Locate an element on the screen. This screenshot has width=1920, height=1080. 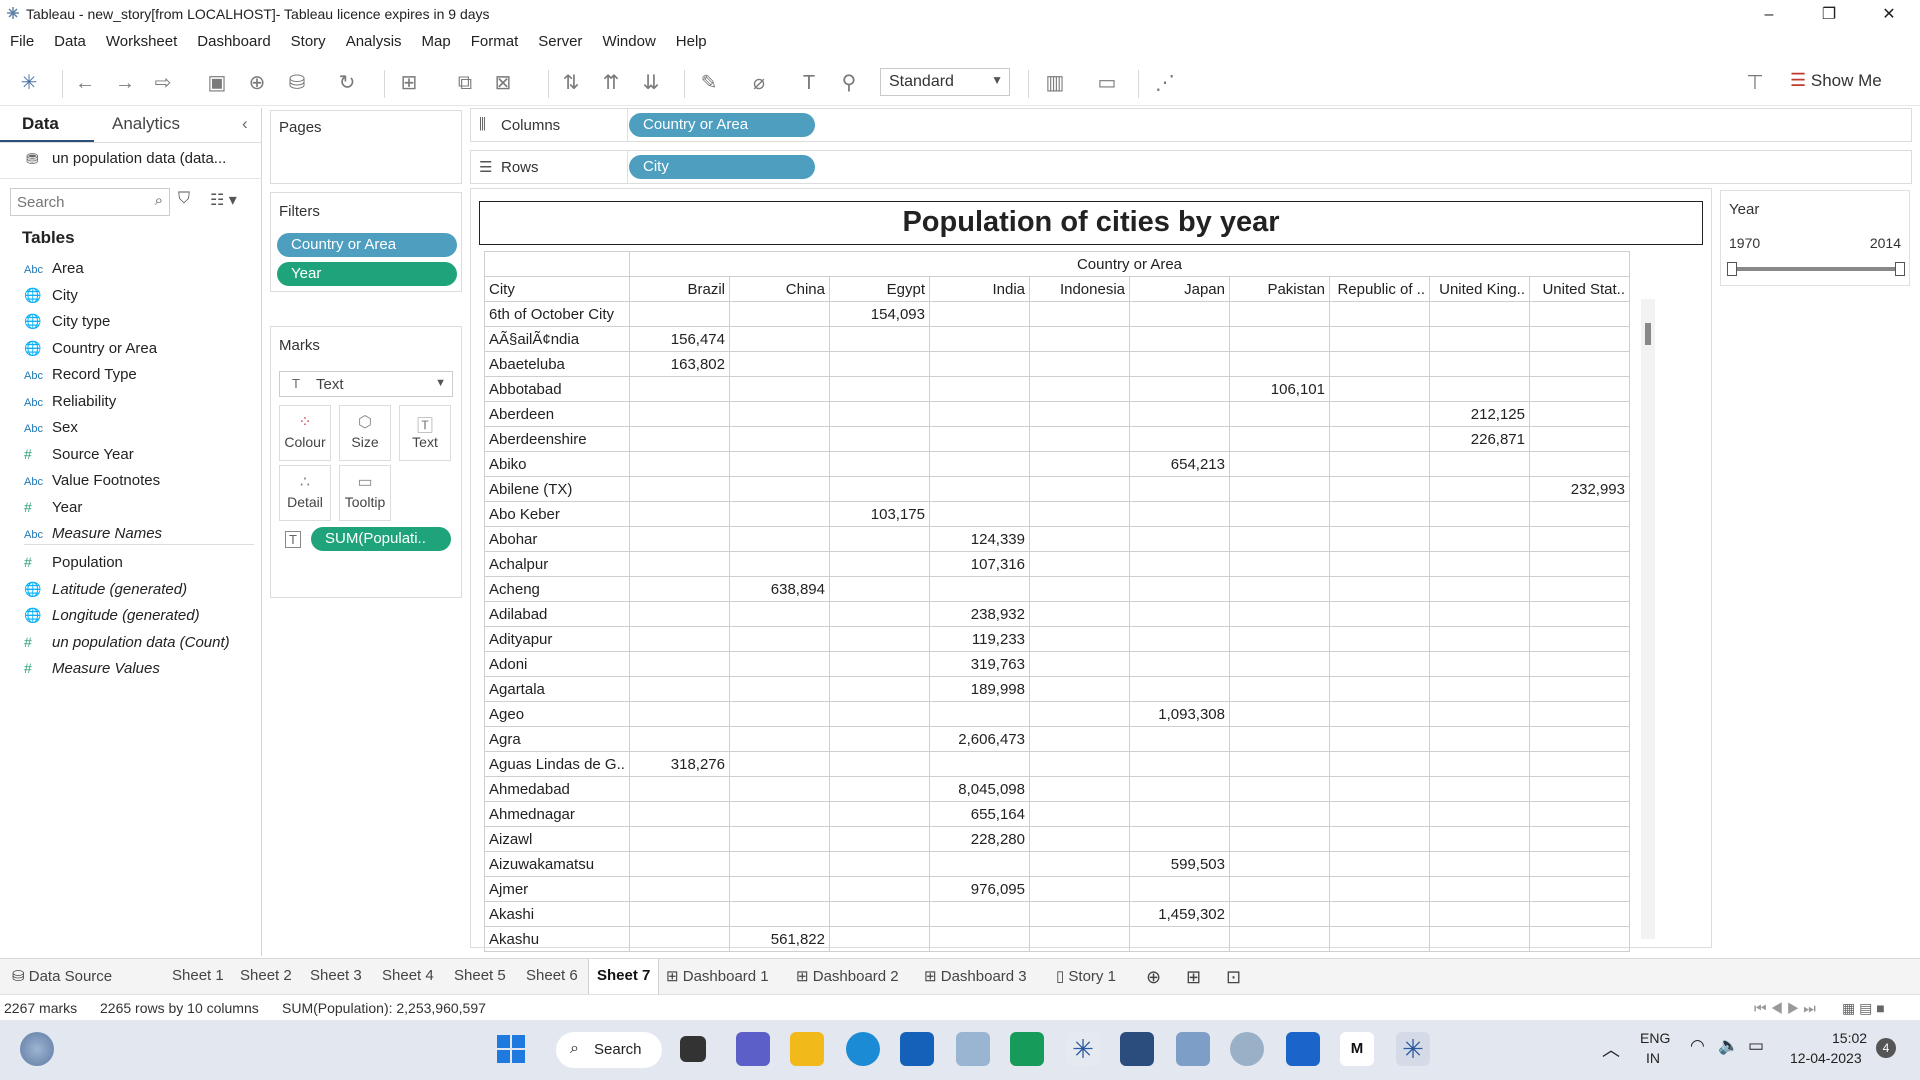
field-source-year: # Source Year is located at coordinates (79, 457).